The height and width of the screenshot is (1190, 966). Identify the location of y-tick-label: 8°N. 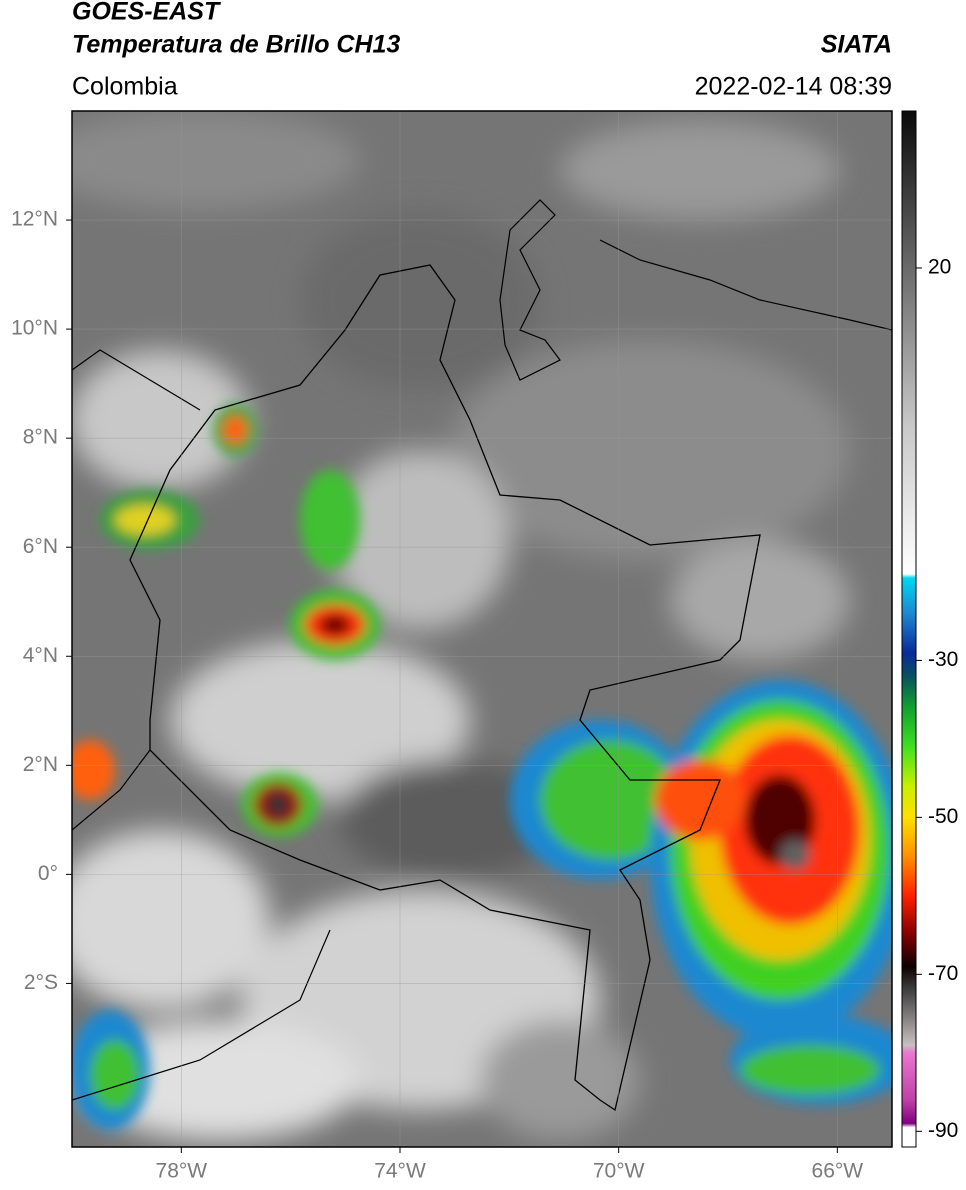
(40, 437).